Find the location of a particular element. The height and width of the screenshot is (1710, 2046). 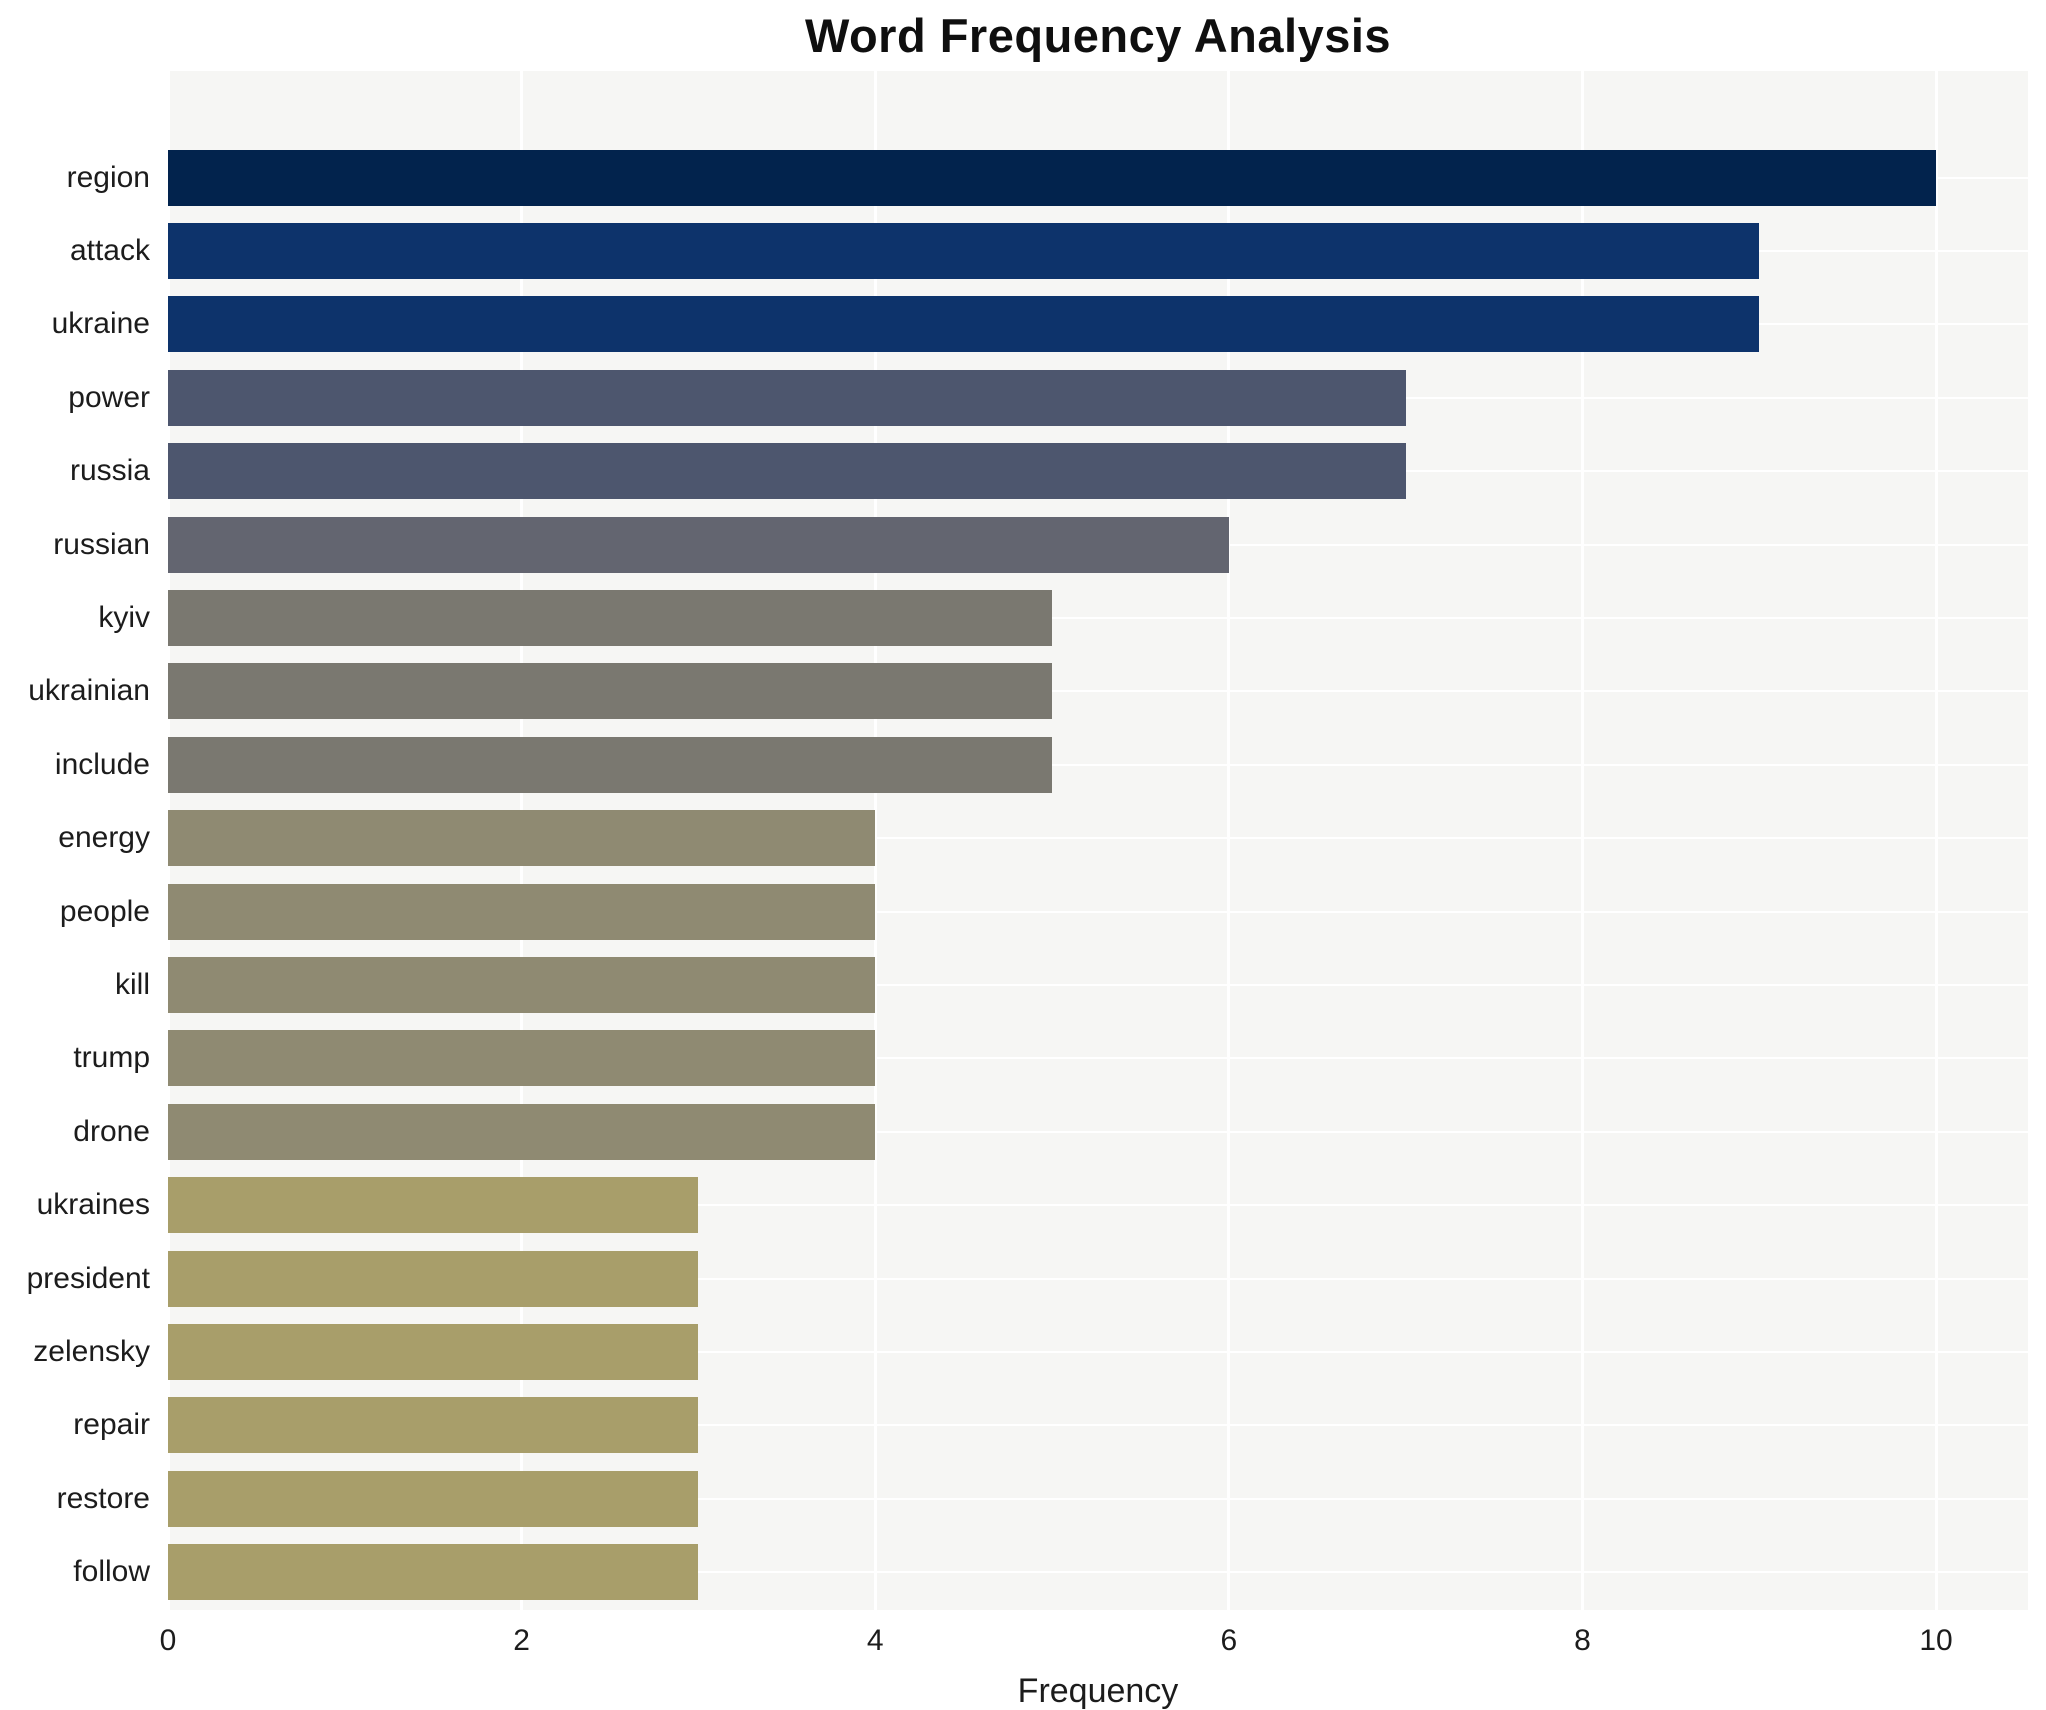

bar-row: include is located at coordinates (1041, 764).